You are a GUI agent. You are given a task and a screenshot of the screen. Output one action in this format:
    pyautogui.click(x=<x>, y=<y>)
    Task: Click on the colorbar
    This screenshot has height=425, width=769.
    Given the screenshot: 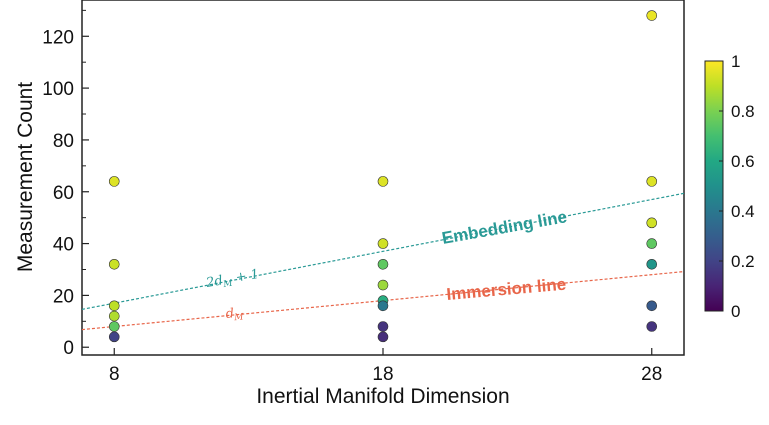 What is the action you would take?
    pyautogui.click(x=714, y=186)
    